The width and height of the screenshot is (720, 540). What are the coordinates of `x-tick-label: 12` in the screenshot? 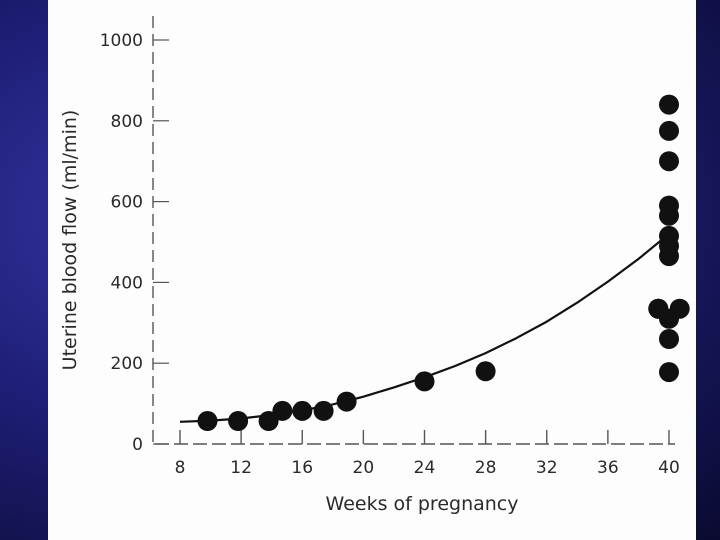 It's located at (241, 468).